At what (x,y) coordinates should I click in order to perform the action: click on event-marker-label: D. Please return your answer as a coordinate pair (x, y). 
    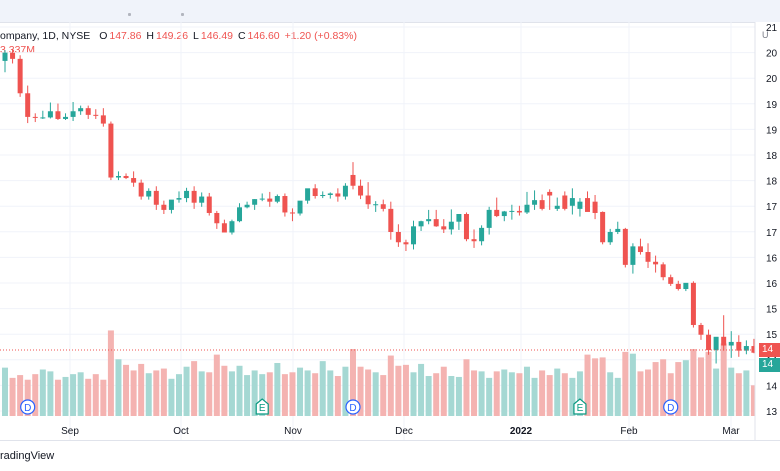
    Looking at the image, I should click on (670, 408).